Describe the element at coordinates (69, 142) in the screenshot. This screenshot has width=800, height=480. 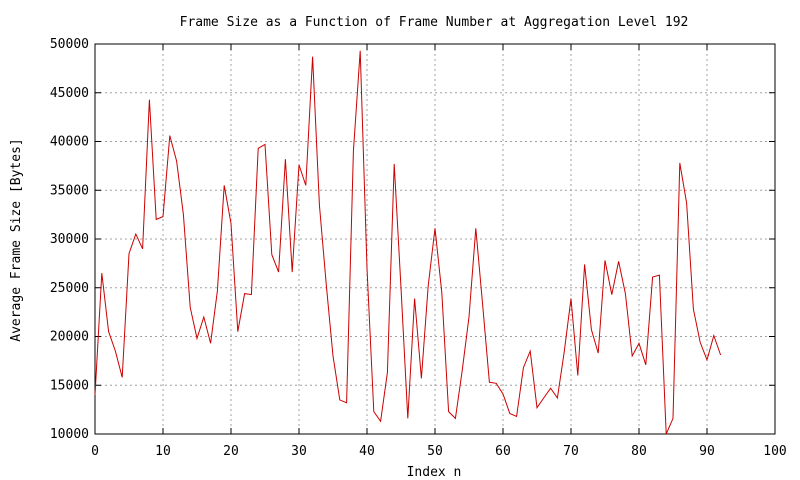
I see `y-tick-label: 40000` at that location.